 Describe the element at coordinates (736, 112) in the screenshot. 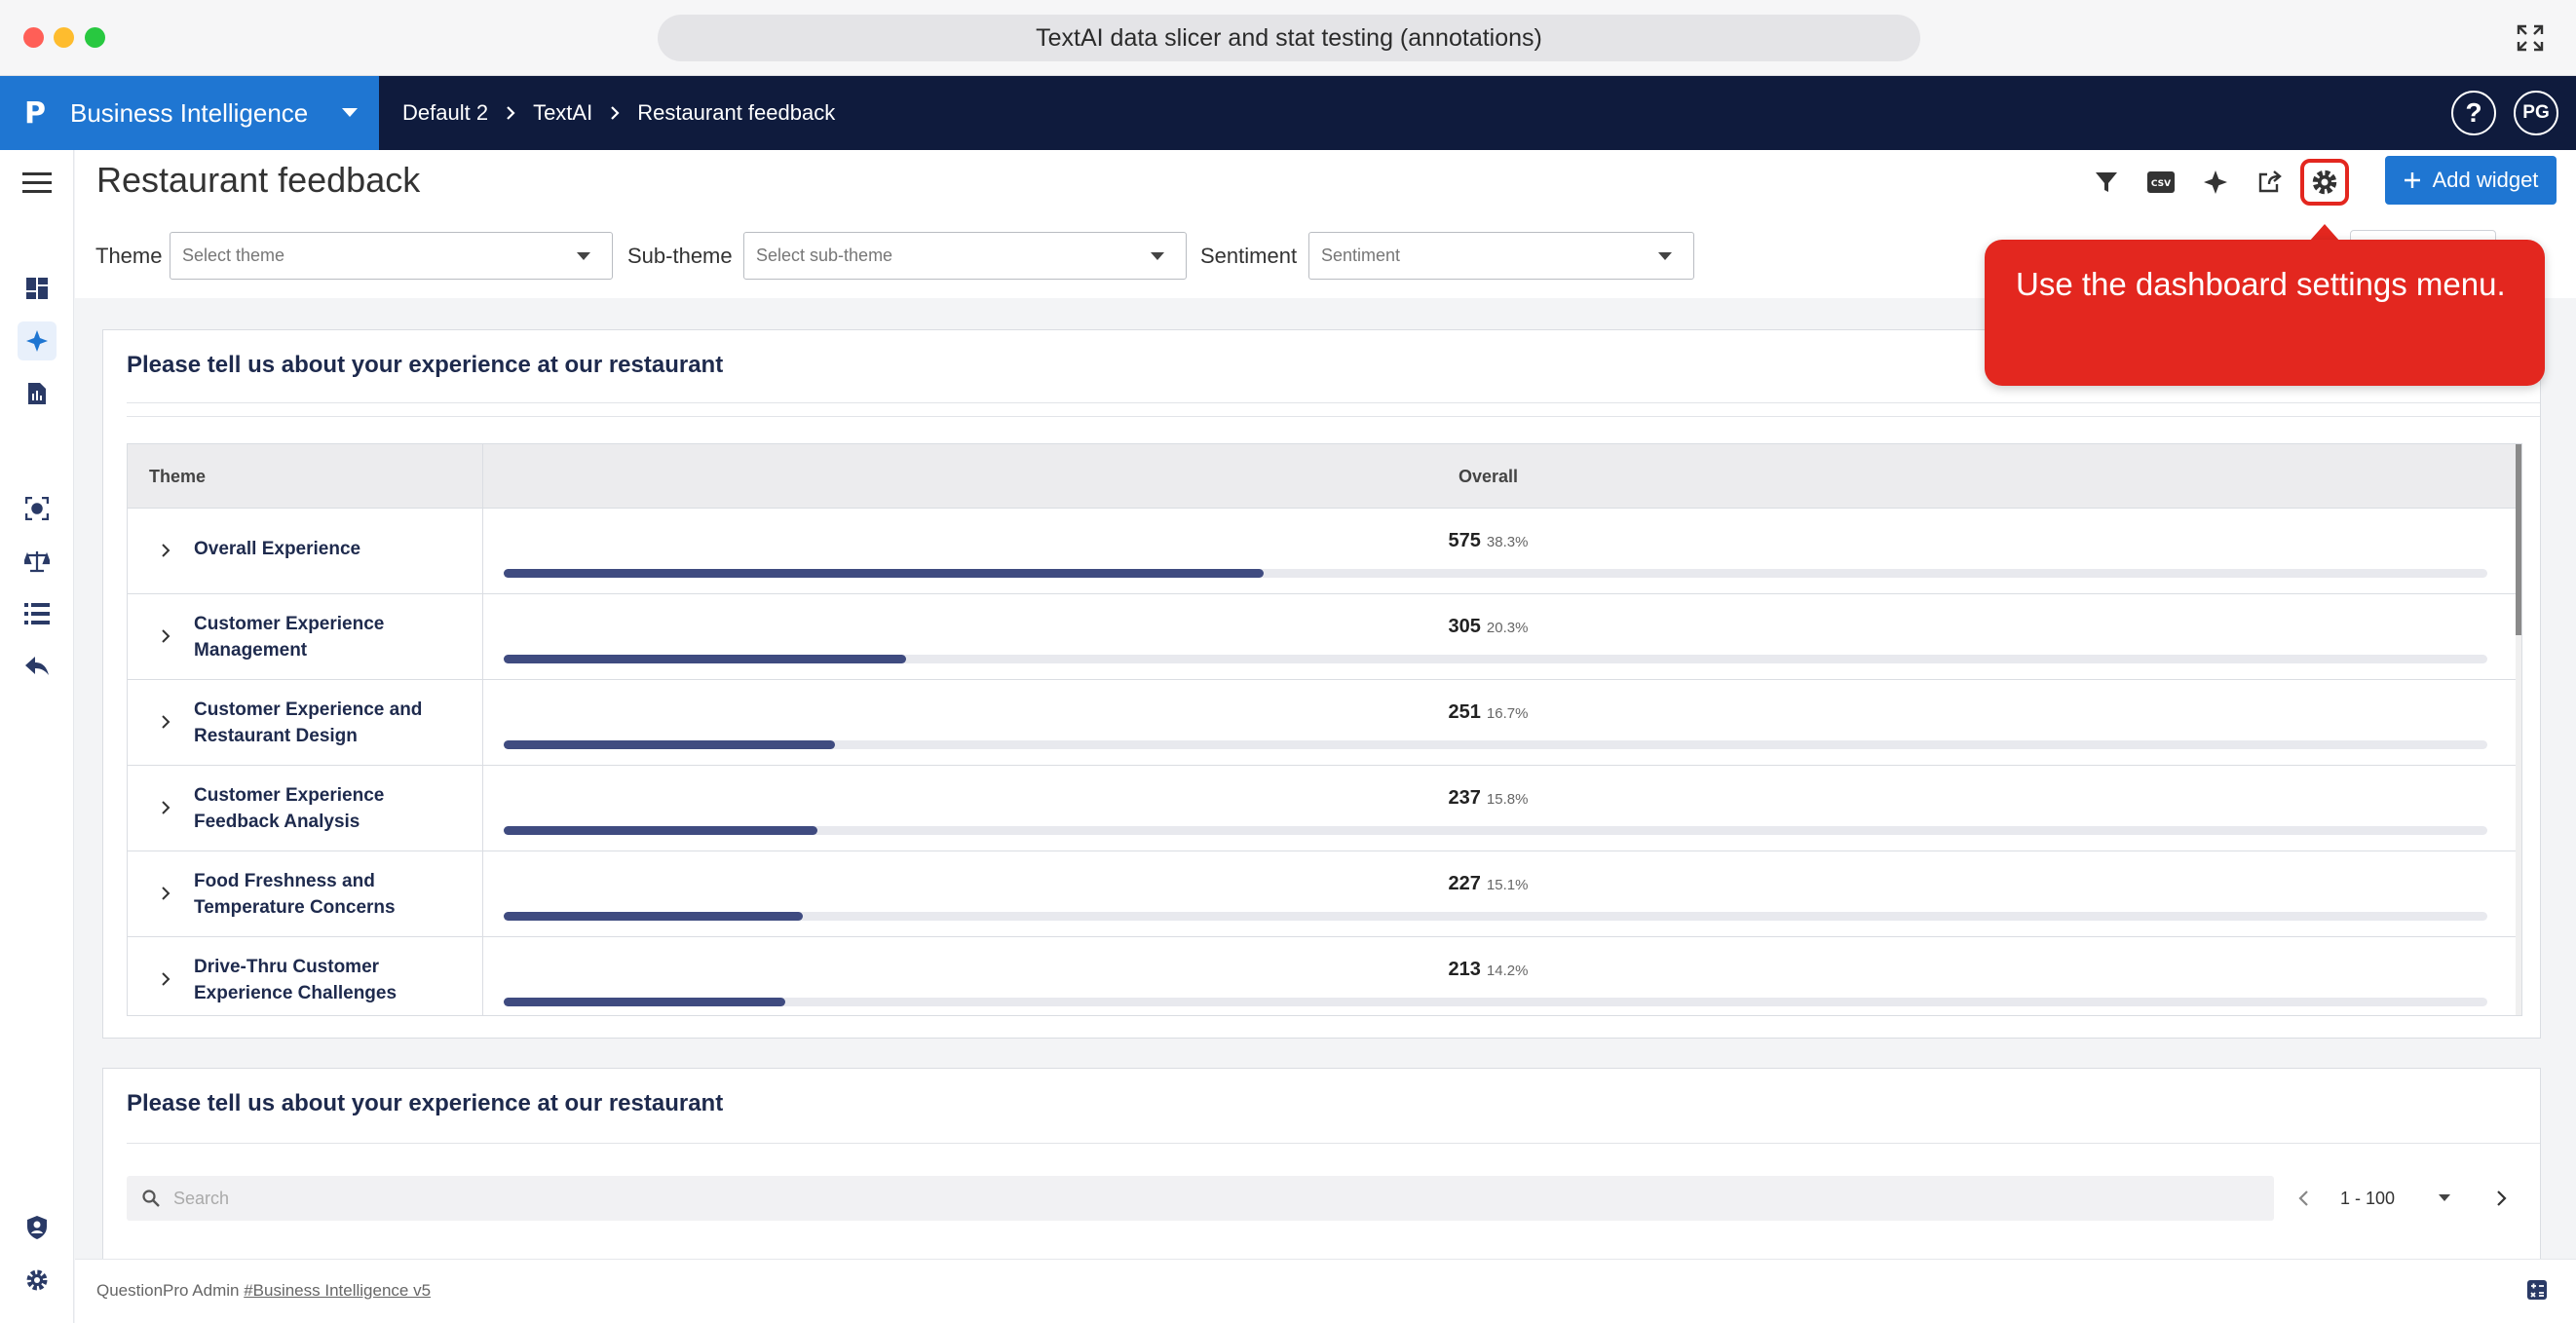

I see `breadcrumb-item-current: Restaurant feedback` at that location.